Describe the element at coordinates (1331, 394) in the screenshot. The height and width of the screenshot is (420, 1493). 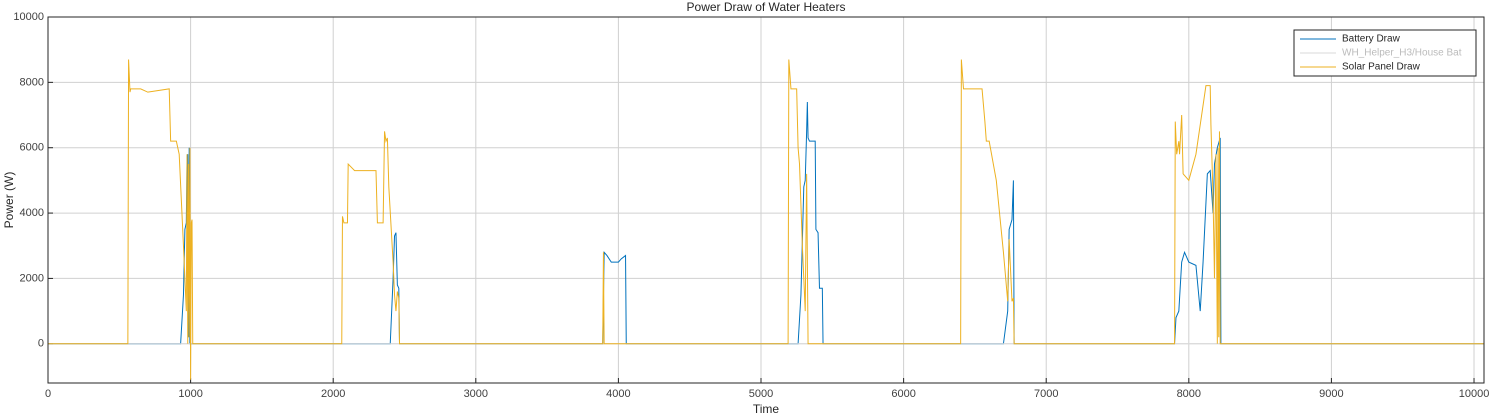
I see `x-tick-label: 9000` at that location.